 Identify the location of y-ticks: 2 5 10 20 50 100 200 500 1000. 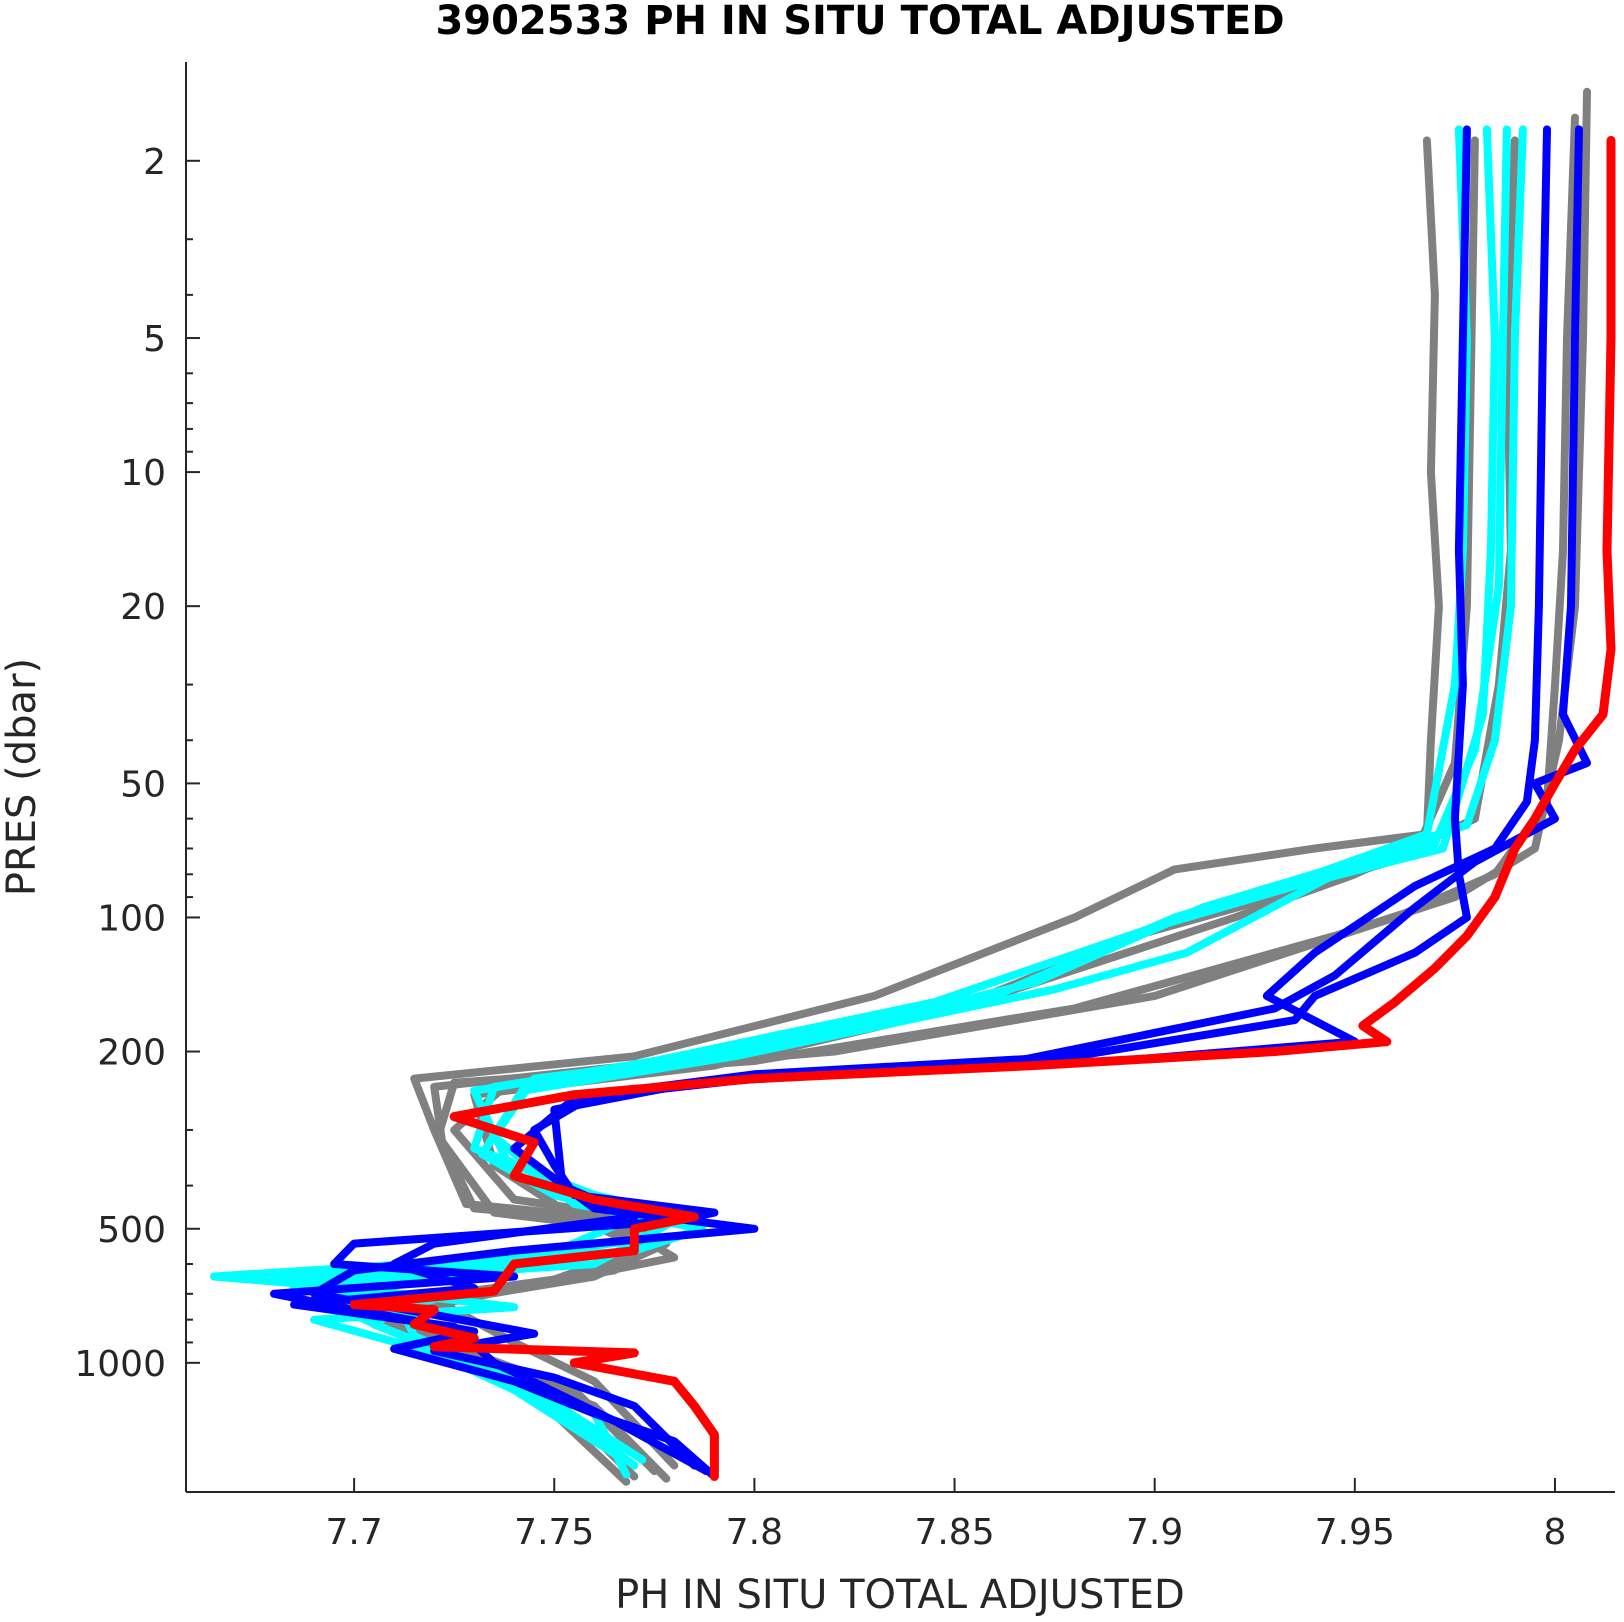
(137, 763).